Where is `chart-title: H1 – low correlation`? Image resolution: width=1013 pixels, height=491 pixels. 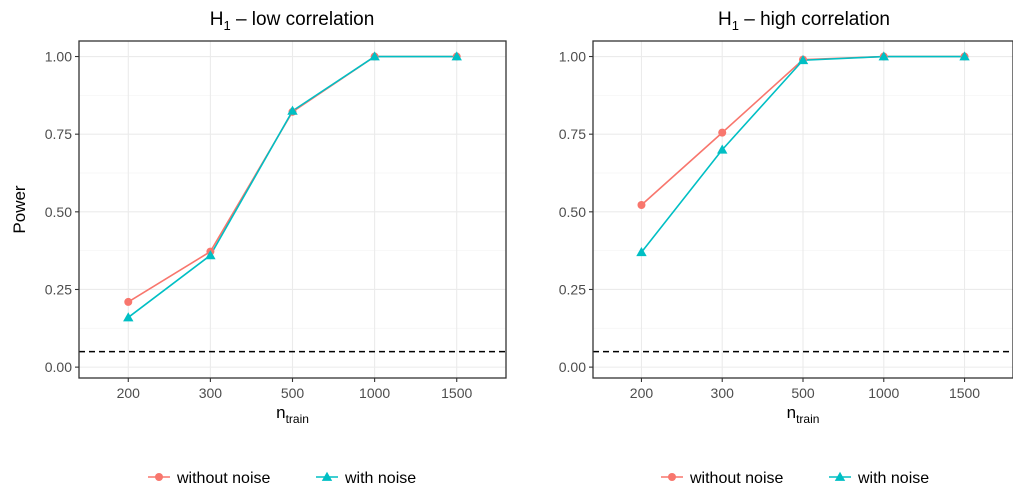
chart-title: H1 – low correlation is located at coordinates (292, 21).